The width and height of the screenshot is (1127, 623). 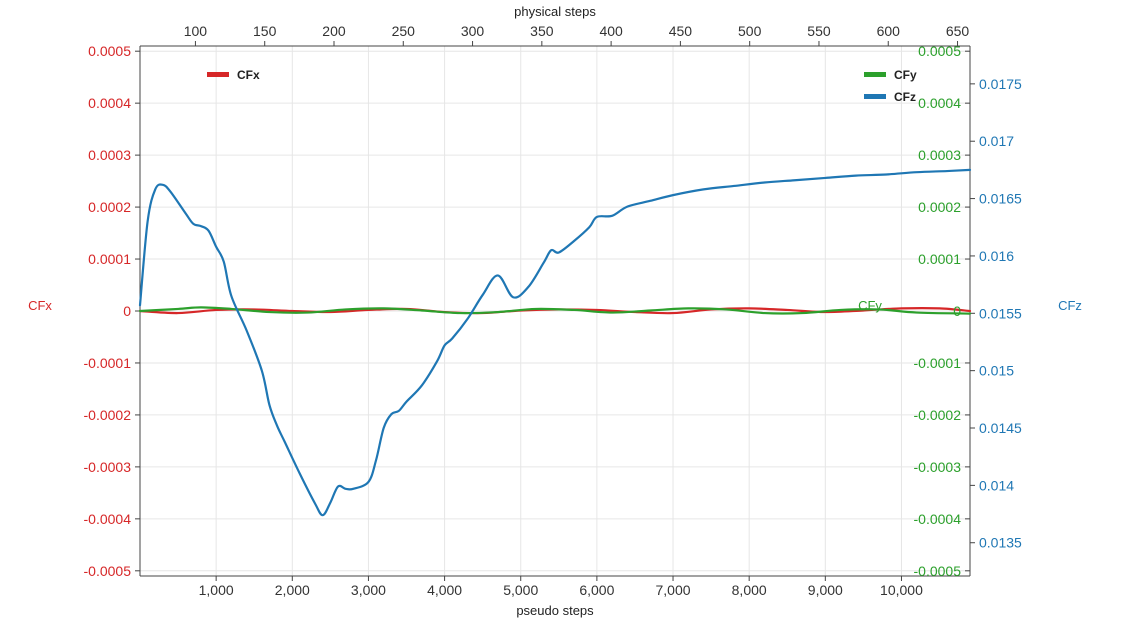 I want to click on y3-tick-label: 0.014, so click(x=996, y=485).